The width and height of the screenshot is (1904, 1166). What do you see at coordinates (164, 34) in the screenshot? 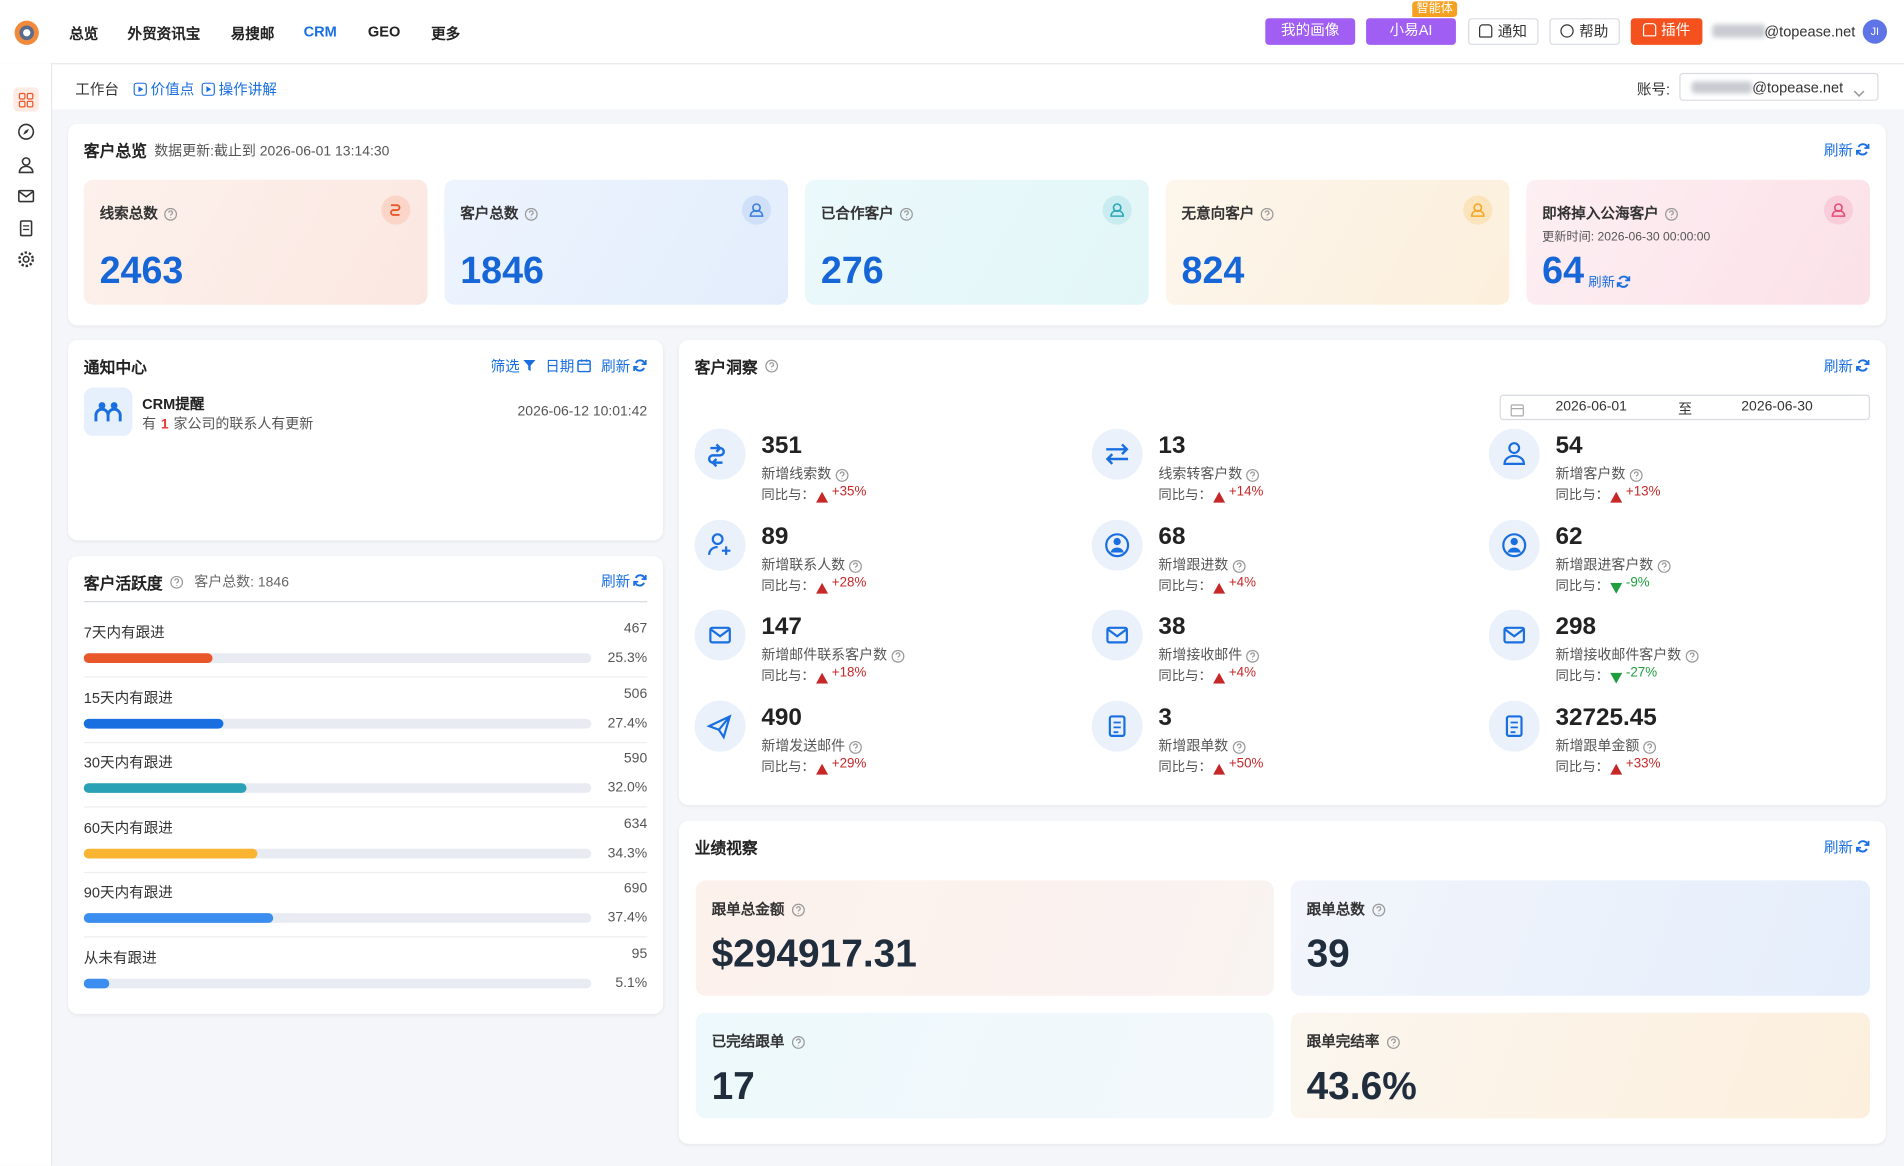
I see `nav-item: 外贸资讯宝` at bounding box center [164, 34].